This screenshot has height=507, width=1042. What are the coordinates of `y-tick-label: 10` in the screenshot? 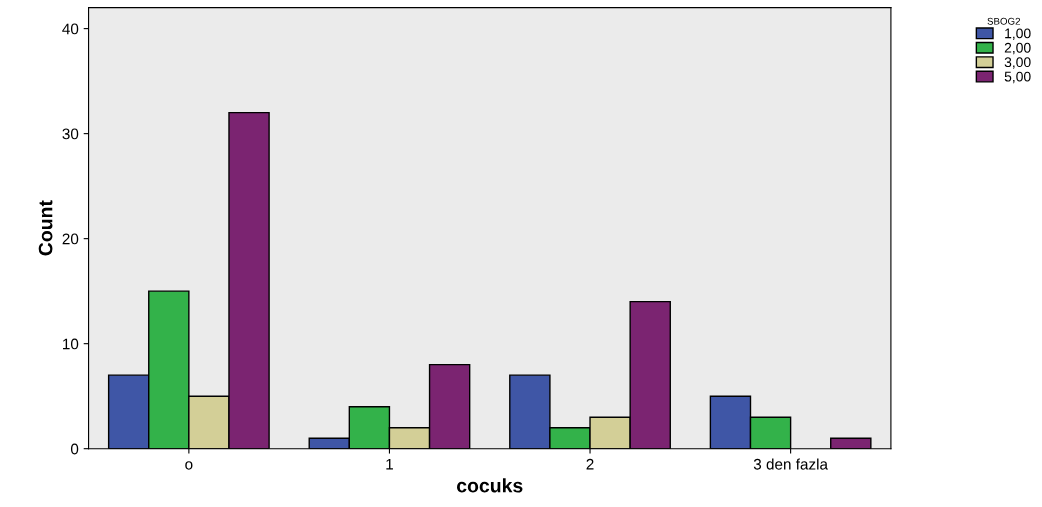 It's located at (71, 344).